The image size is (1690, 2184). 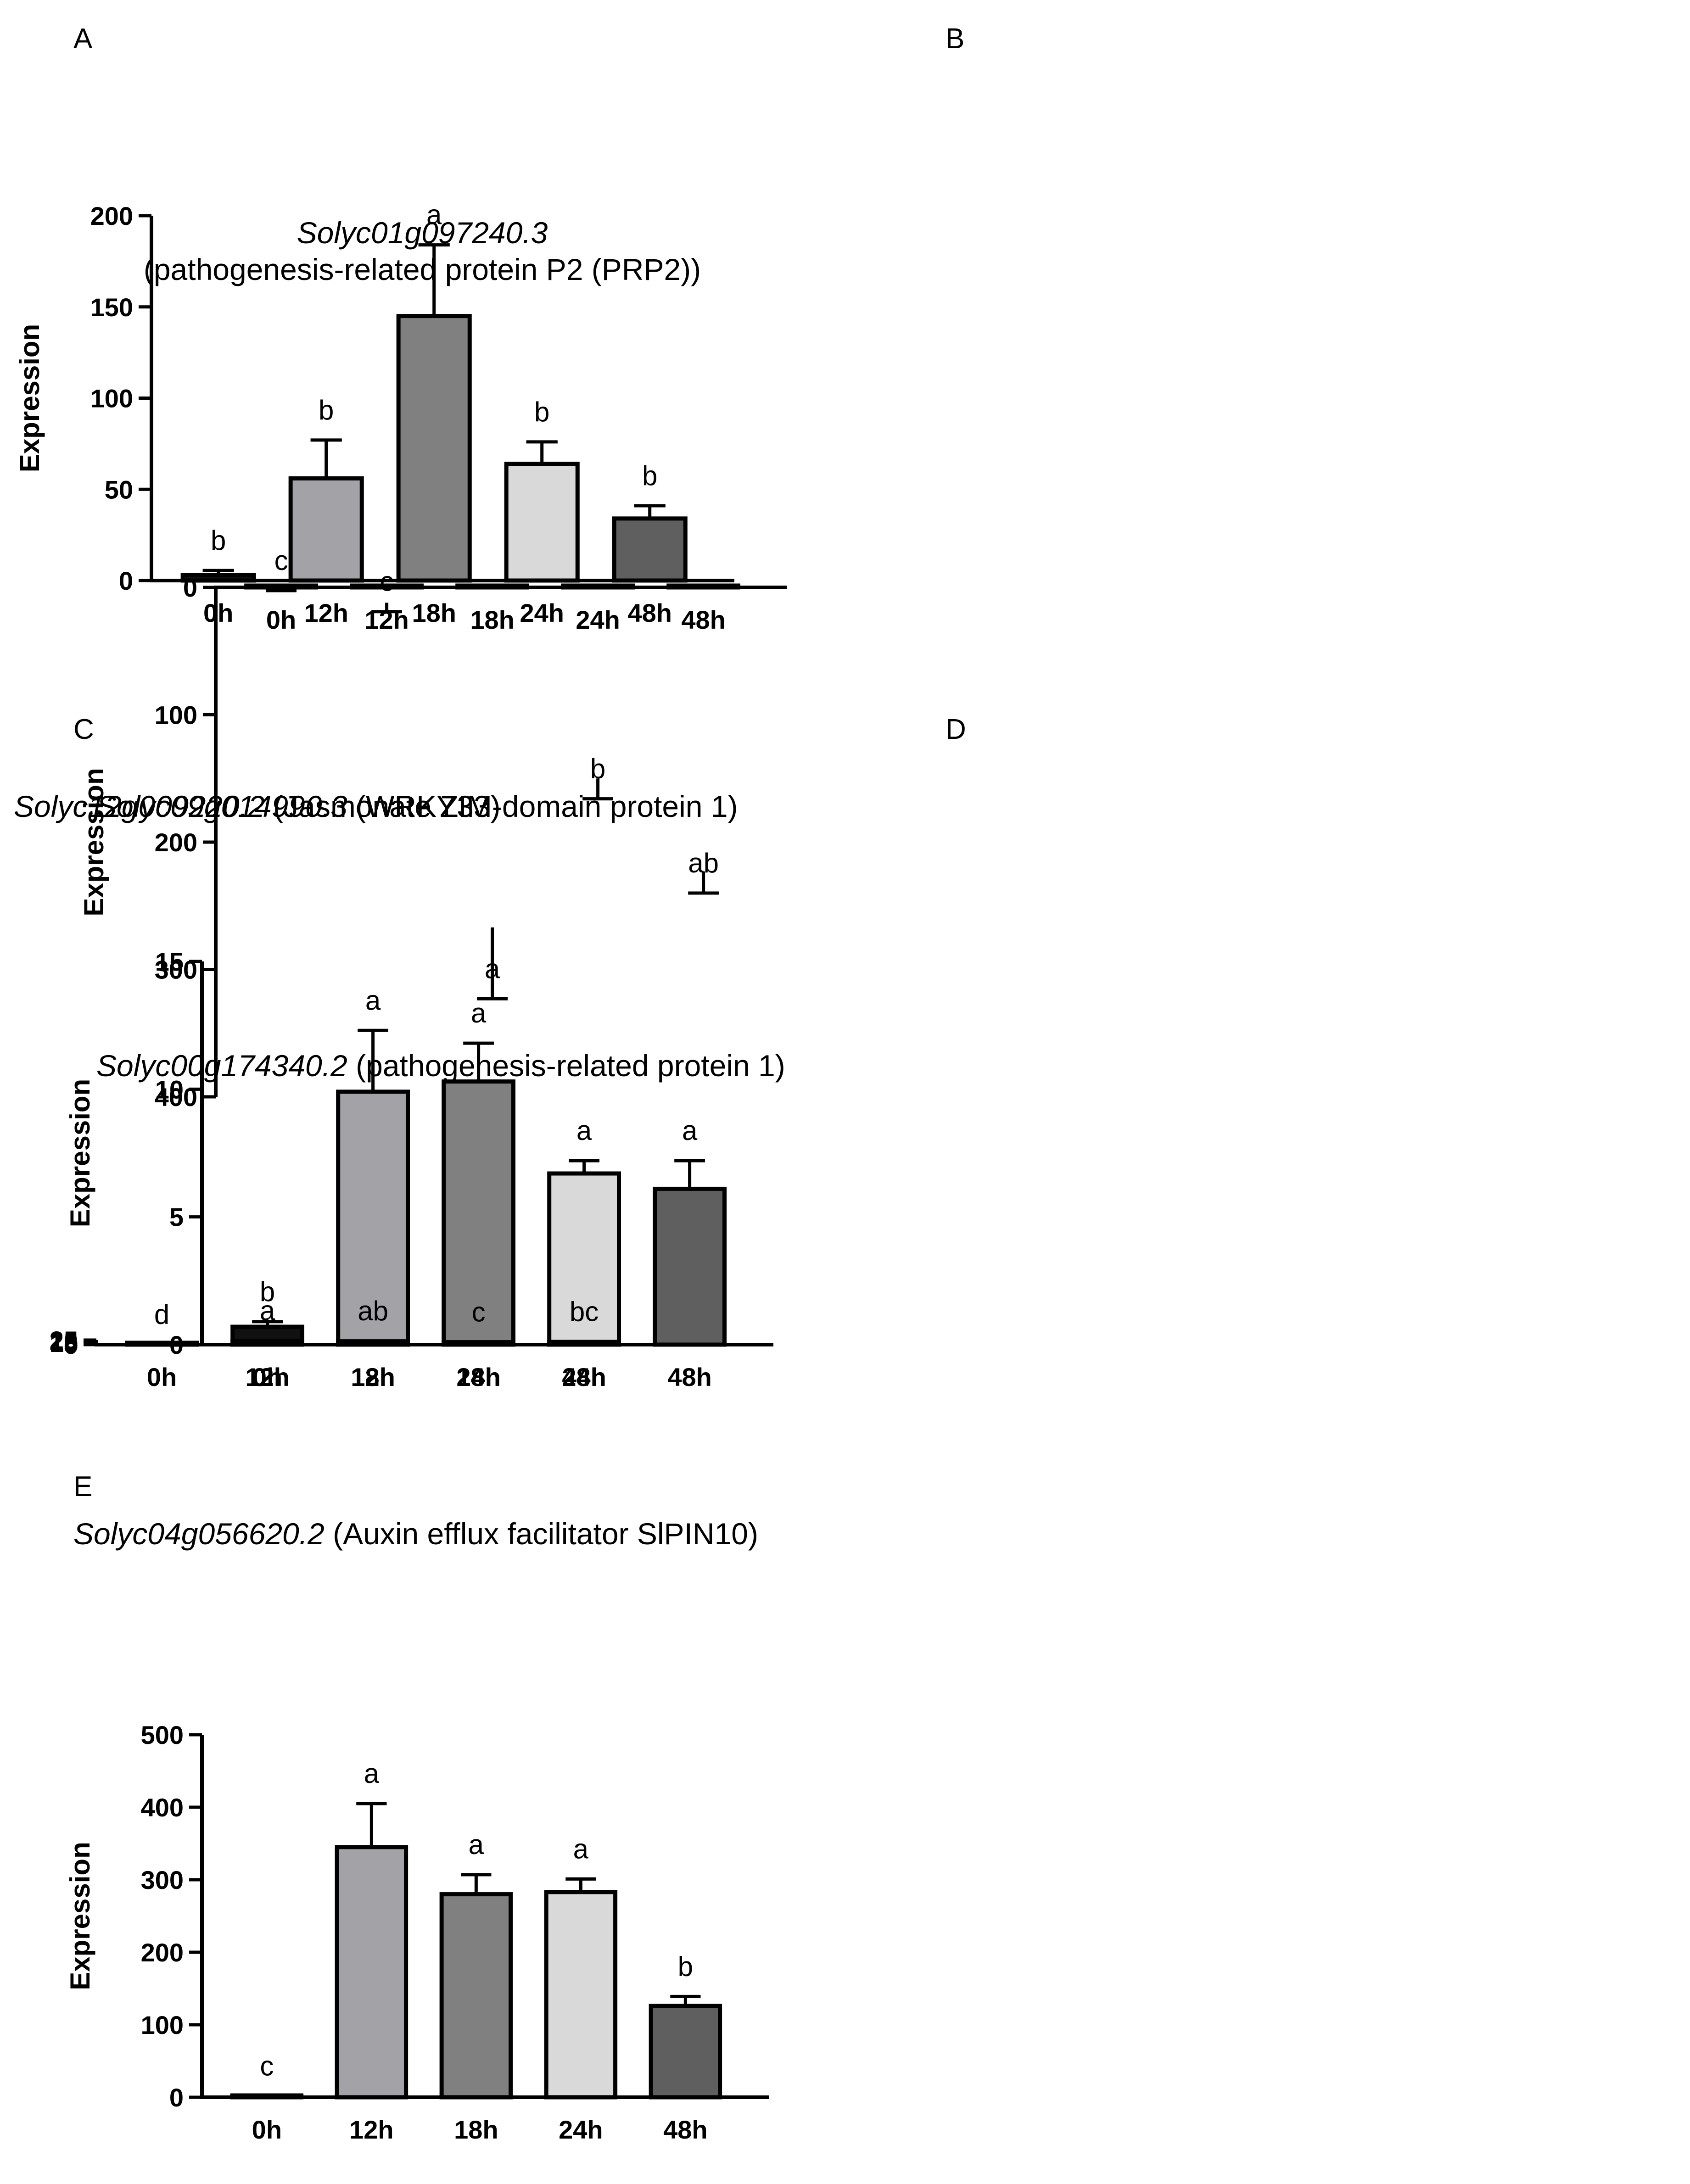 I want to click on chart-title-desc: (pathogenesis-related protein 1), so click(x=566, y=1066).